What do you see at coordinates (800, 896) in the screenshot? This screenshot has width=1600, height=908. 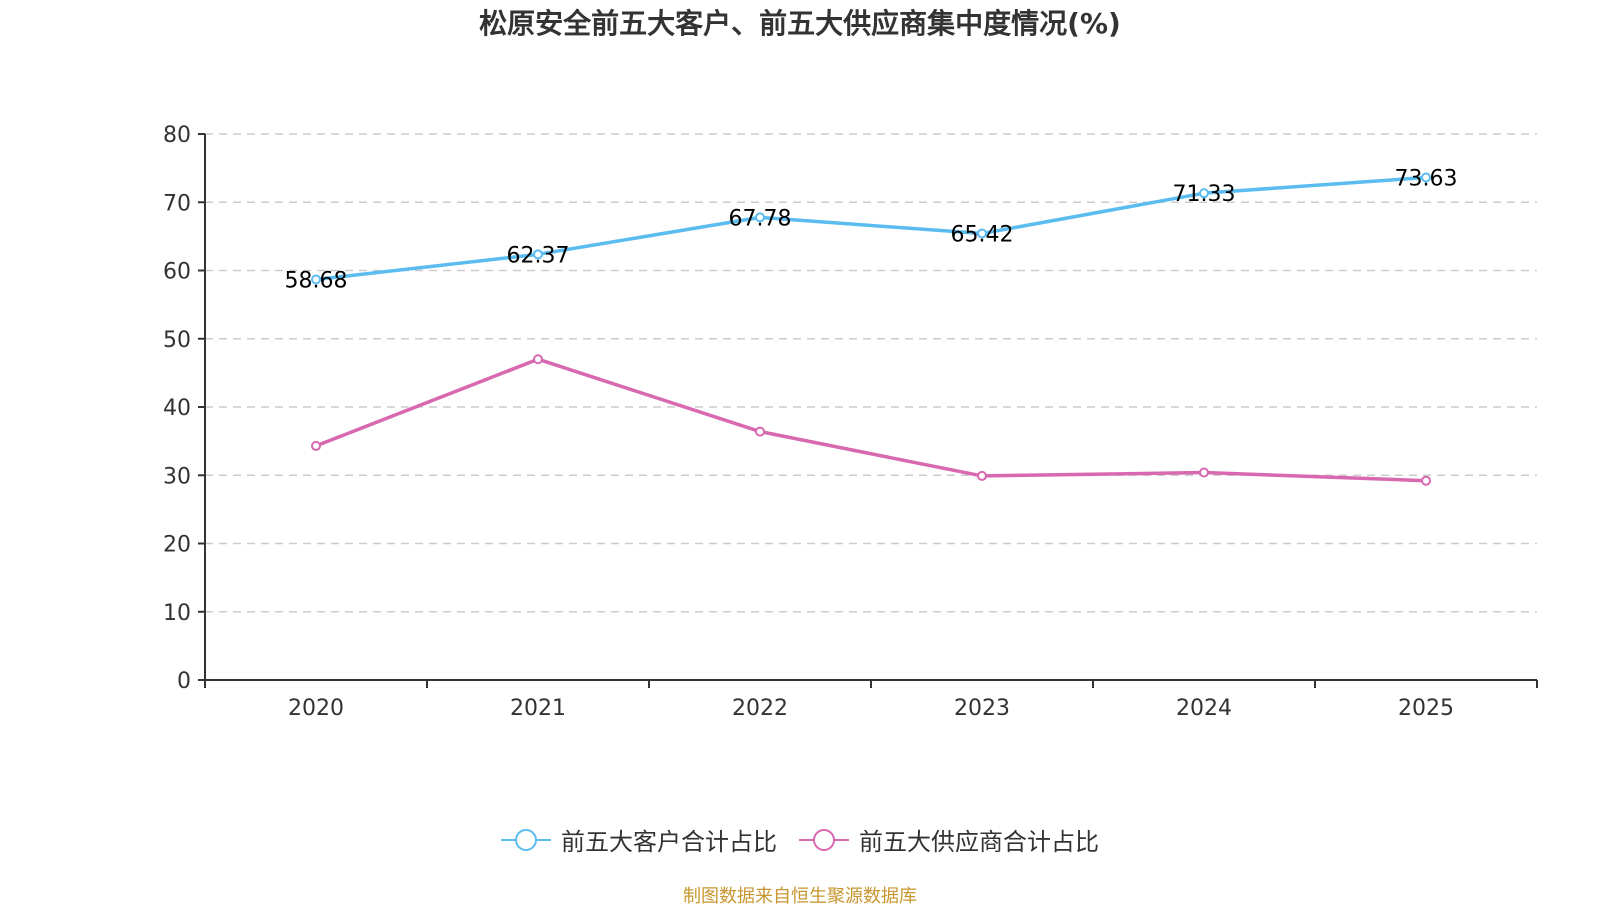 I see `source-note: 制图数据来自恒生聚源数据库` at bounding box center [800, 896].